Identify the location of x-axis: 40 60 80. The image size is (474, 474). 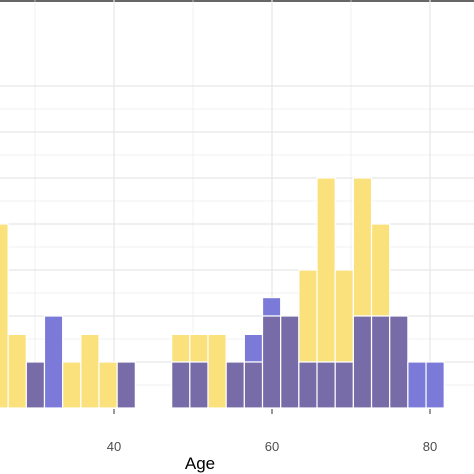
(272, 431).